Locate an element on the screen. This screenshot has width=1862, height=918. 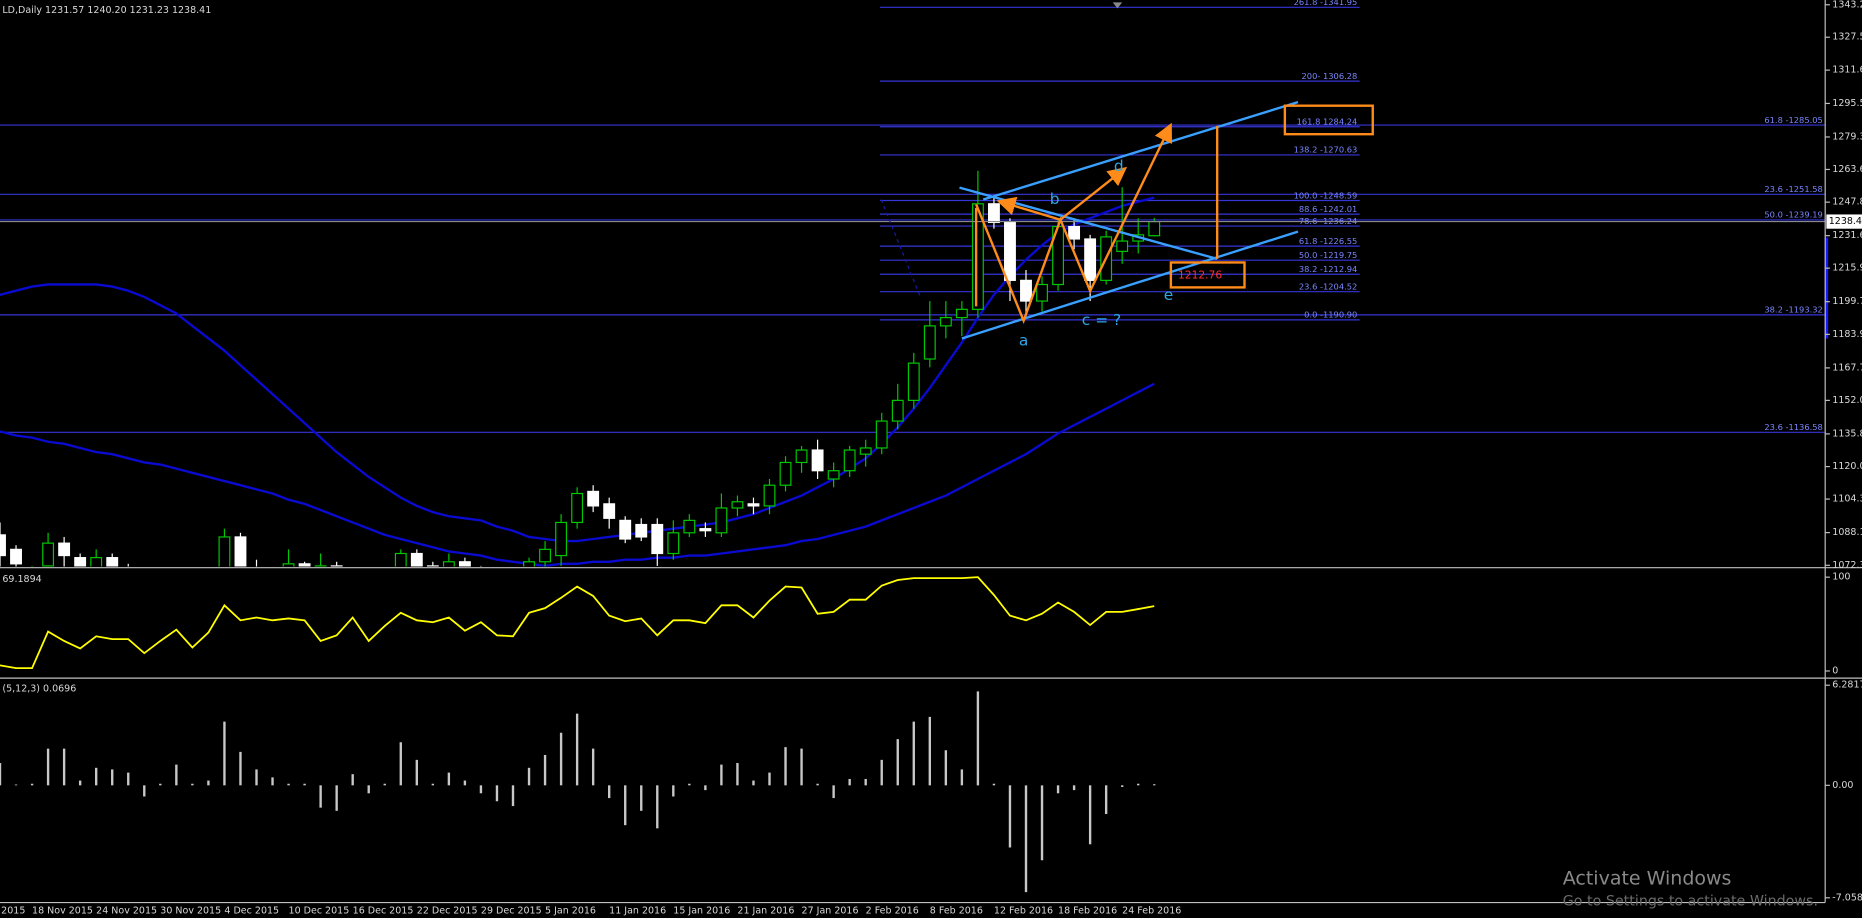
y-tick-label: 1183.9 is located at coordinates (1847, 334).